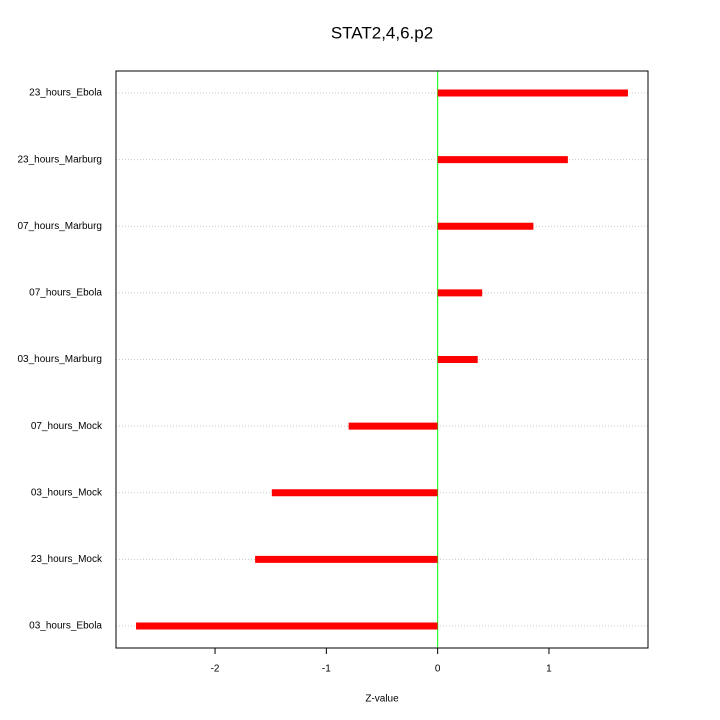 The image size is (720, 720). What do you see at coordinates (65, 293) in the screenshot?
I see `y-tick-label: 07_hours_Ebola` at bounding box center [65, 293].